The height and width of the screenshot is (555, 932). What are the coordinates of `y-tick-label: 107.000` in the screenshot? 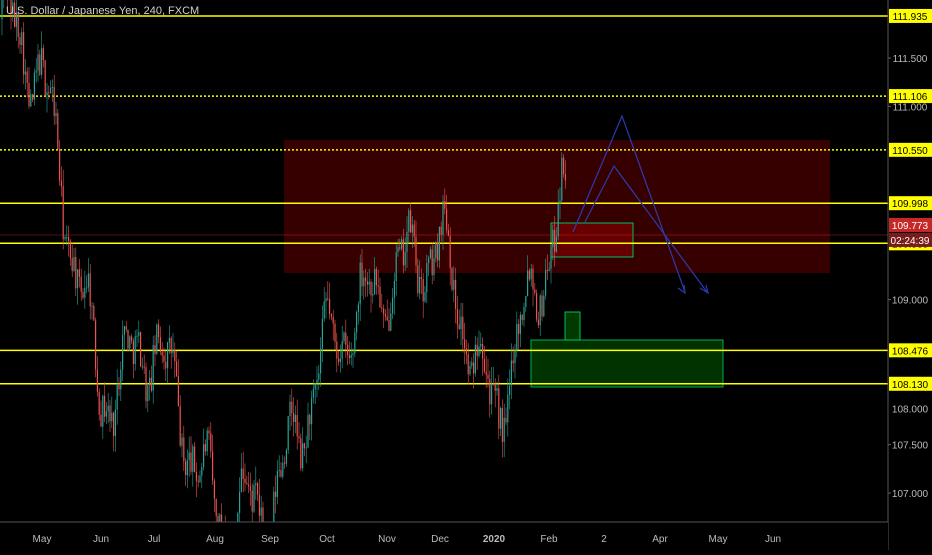 It's located at (910, 494).